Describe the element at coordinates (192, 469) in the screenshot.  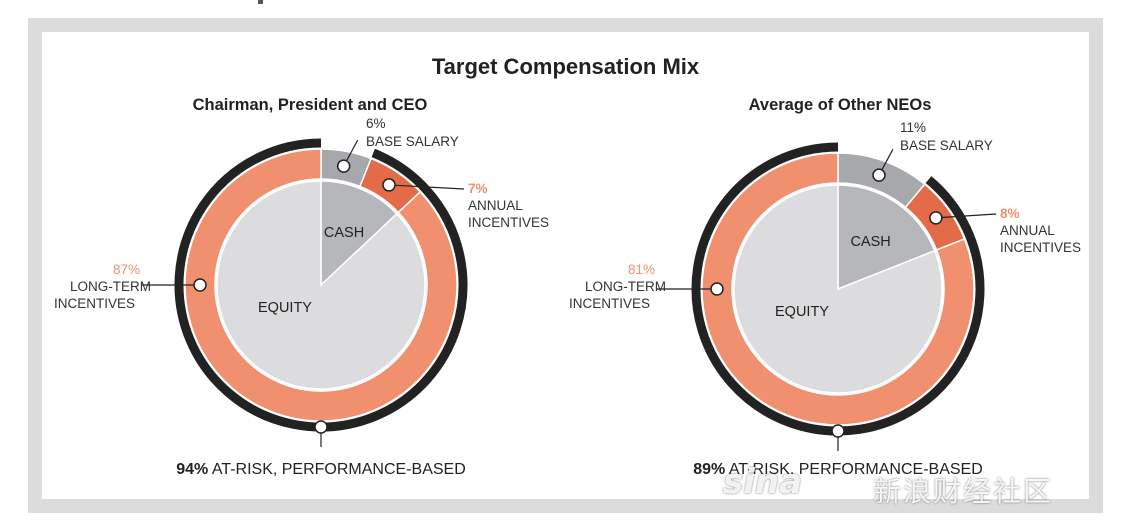
I see `atrisk-pct-0: 94%` at that location.